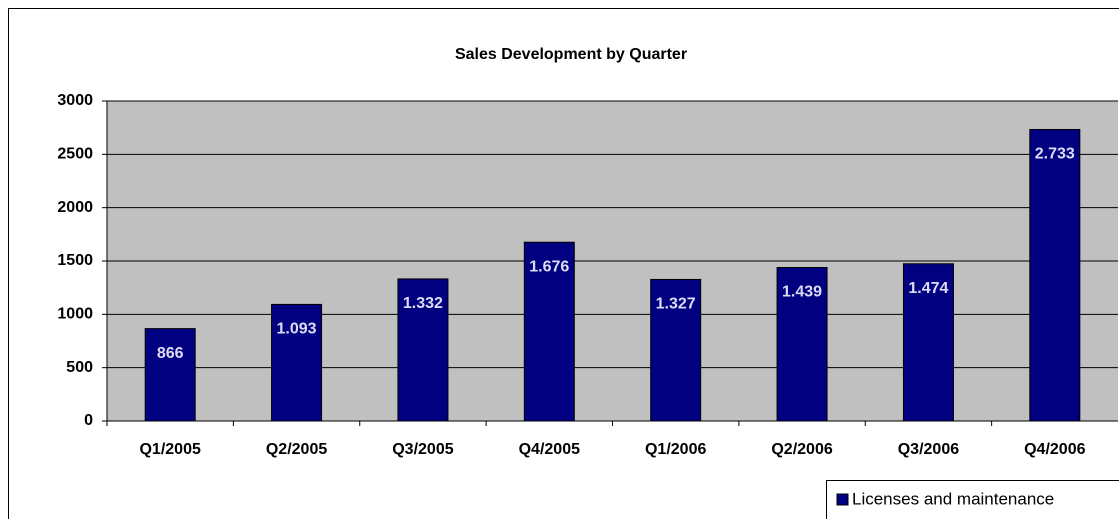  I want to click on data-label: 866, so click(170, 353).